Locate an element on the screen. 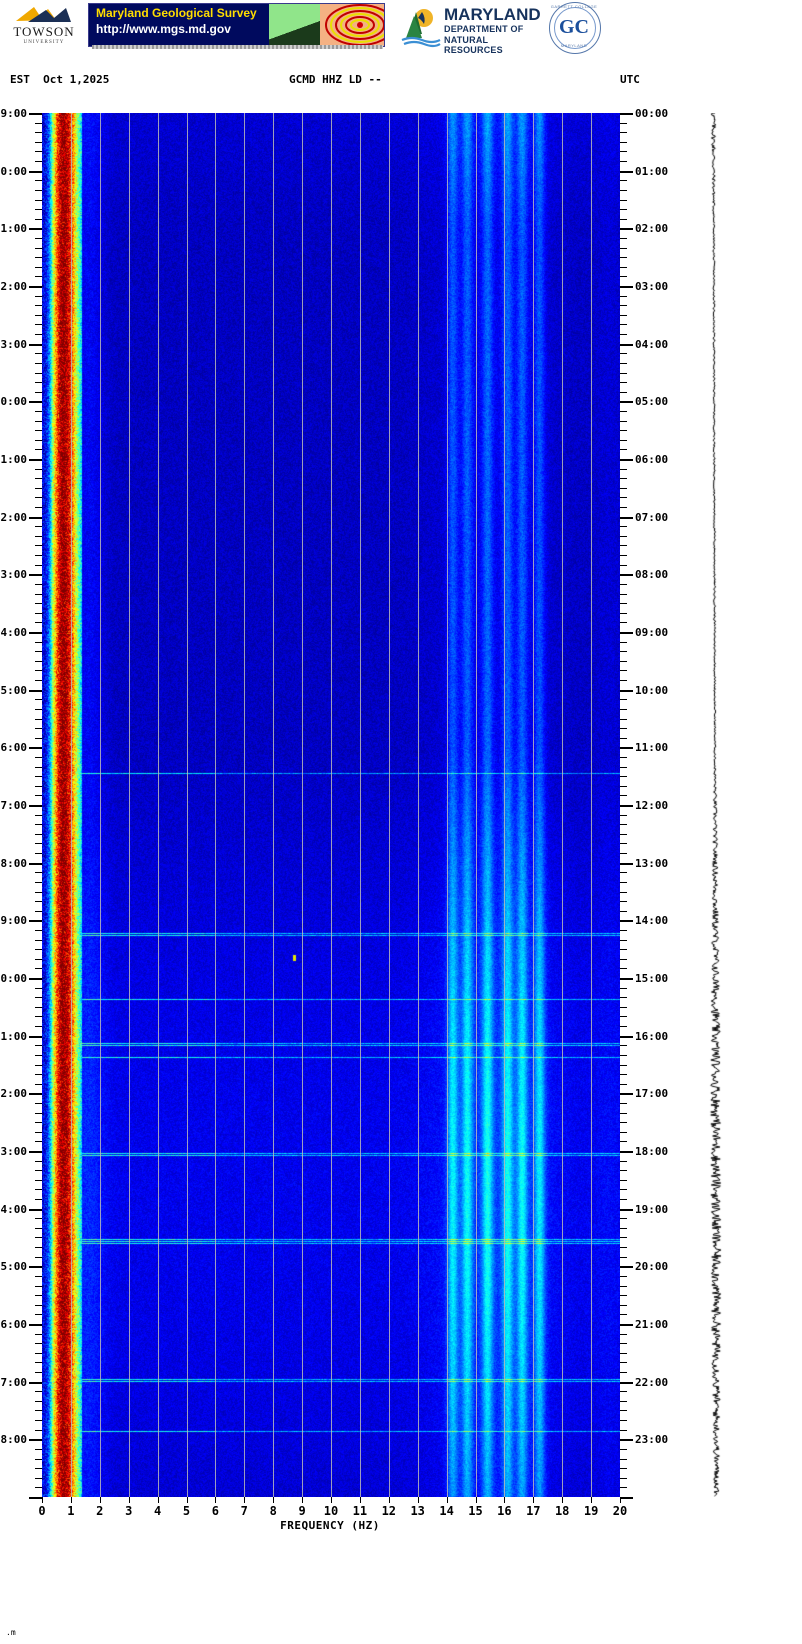 This screenshot has width=802, height=1644. time-label-est: 16:00 is located at coordinates (13, 1324).